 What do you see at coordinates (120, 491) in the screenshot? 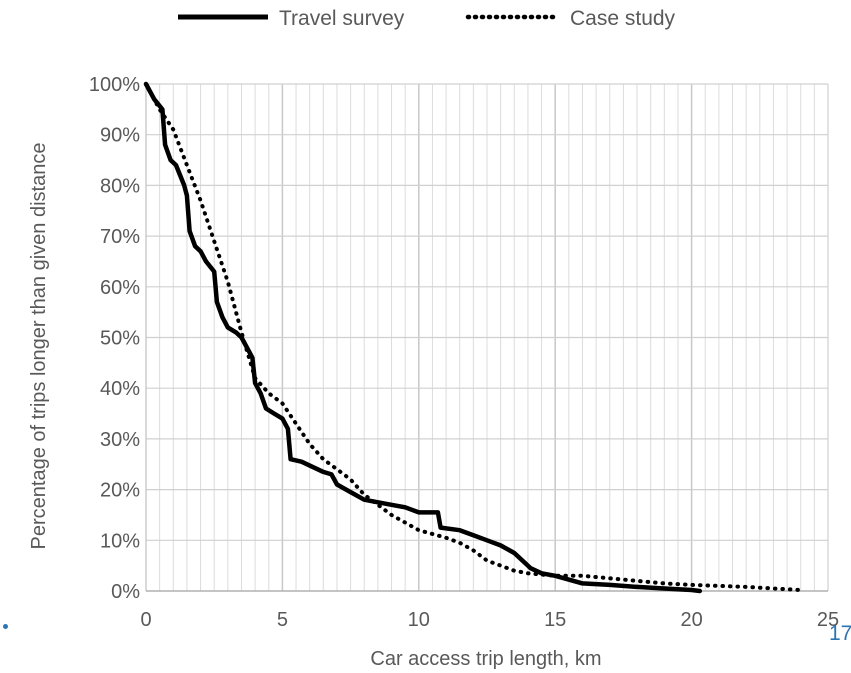
I see `y-tick-label: 20%` at bounding box center [120, 491].